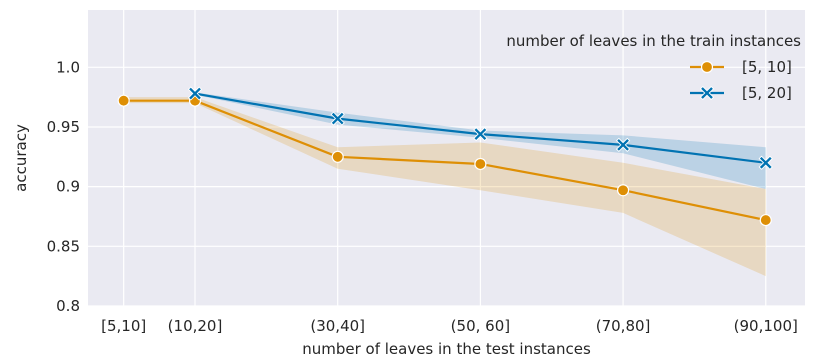 Image resolution: width=827 pixels, height=358 pixels. What do you see at coordinates (446, 349) in the screenshot?
I see `x-axis-label: number of leaves in the test instances` at bounding box center [446, 349].